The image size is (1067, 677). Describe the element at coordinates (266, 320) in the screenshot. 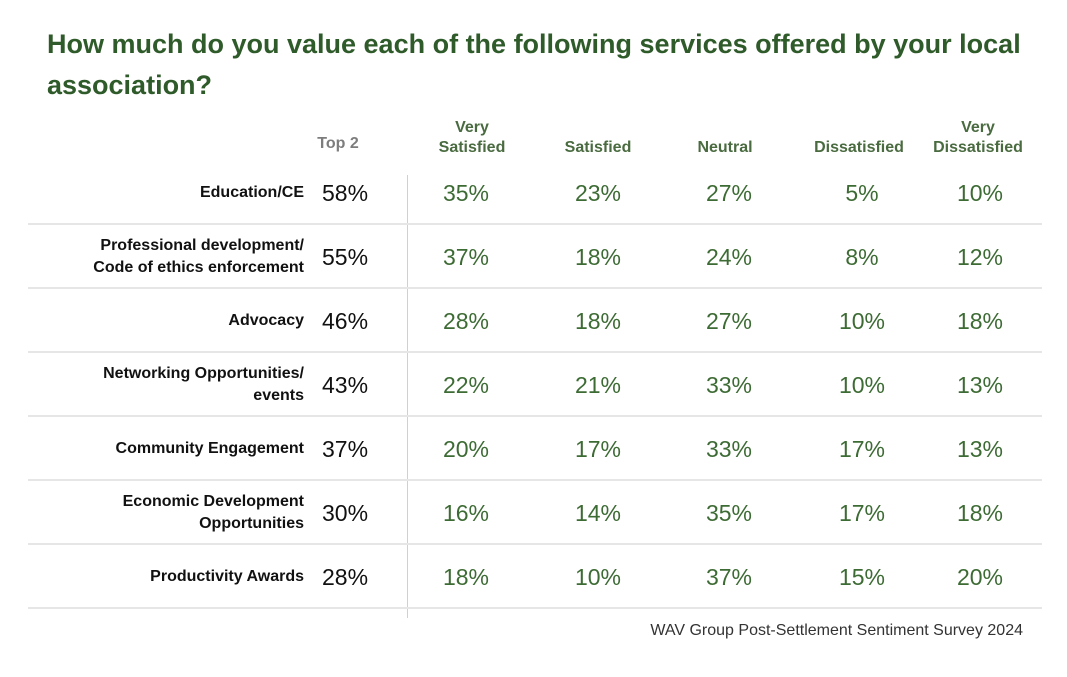

I see `row-label: Advocacy` at that location.